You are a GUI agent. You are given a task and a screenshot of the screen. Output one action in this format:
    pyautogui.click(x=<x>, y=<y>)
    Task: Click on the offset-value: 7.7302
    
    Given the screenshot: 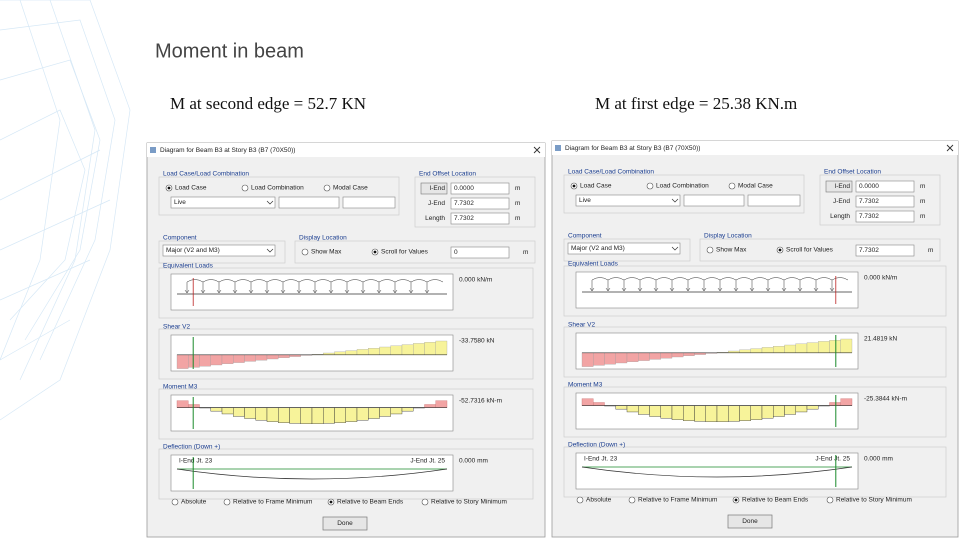 What is the action you would take?
    pyautogui.click(x=464, y=203)
    